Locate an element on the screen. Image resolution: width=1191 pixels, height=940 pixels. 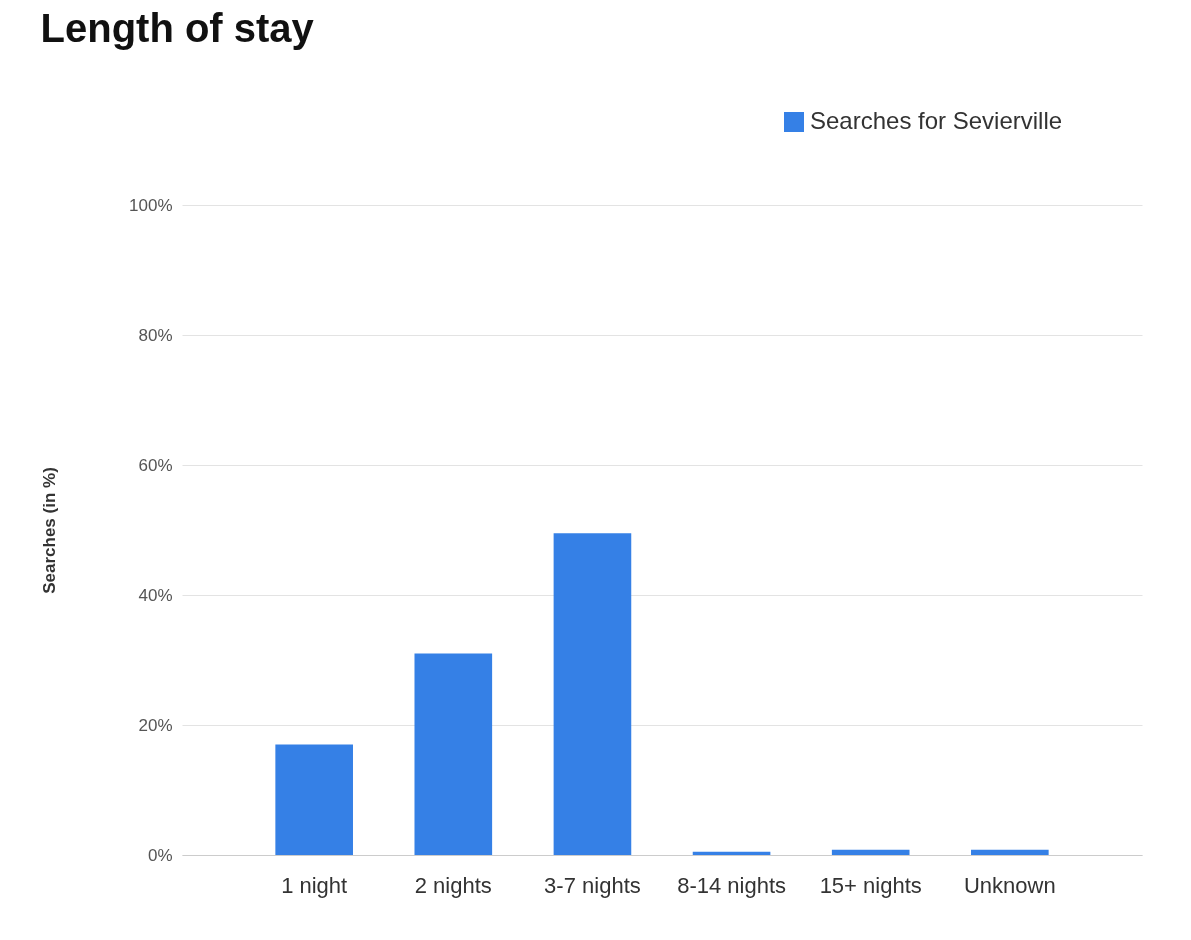
y-axis-title: Searches (in %) is located at coordinates (50, 530).